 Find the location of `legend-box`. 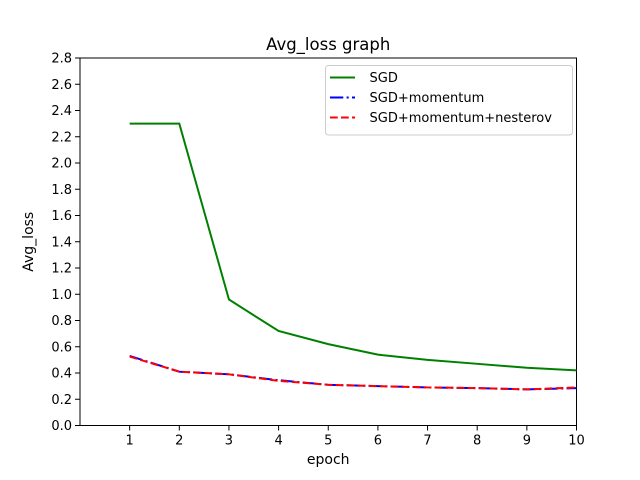

legend-box is located at coordinates (449, 100).